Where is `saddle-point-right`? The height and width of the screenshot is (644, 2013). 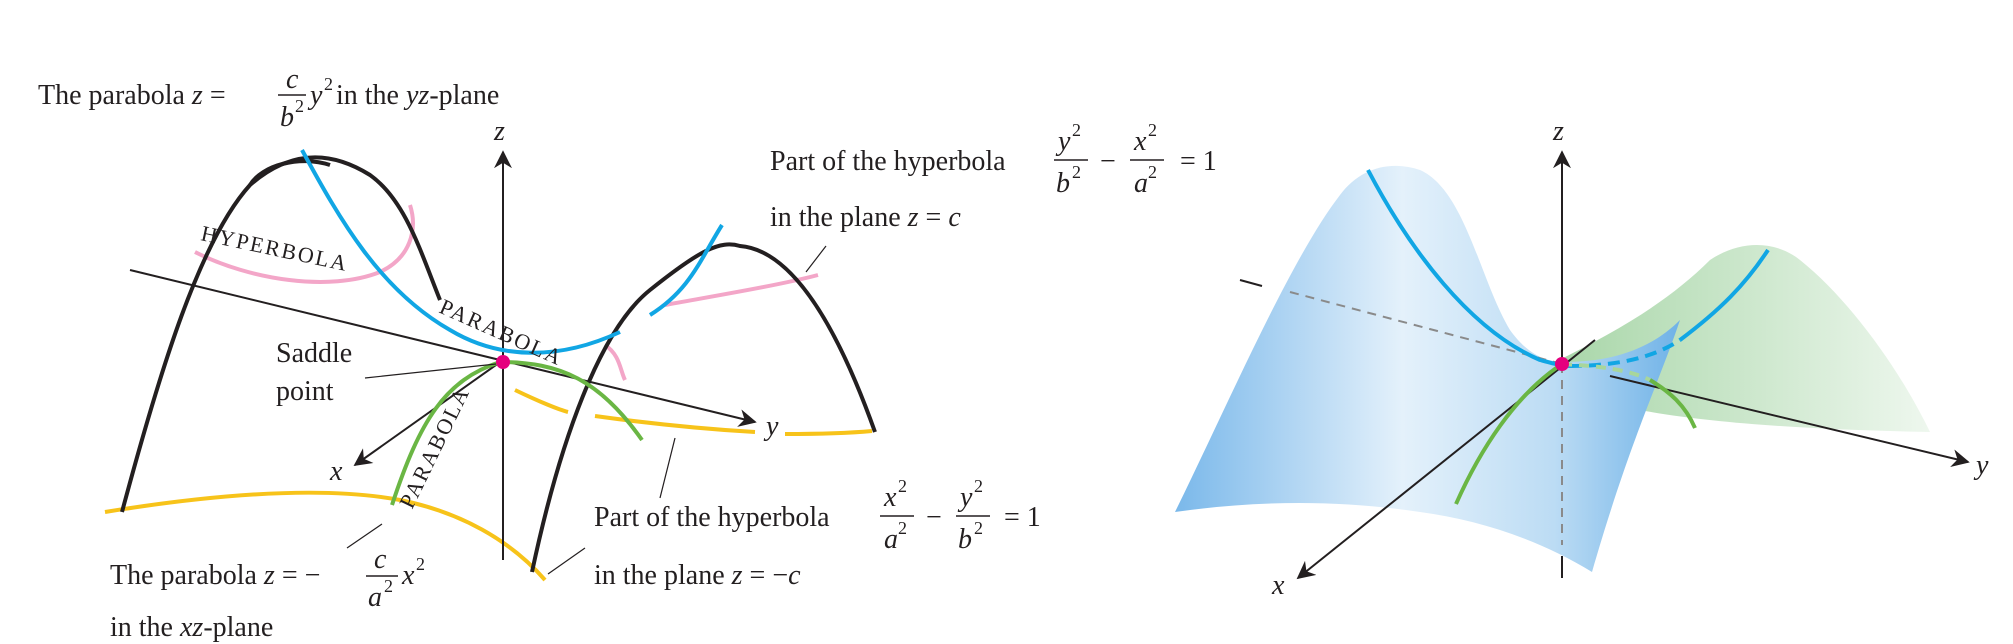
saddle-point-right is located at coordinates (1562, 364).